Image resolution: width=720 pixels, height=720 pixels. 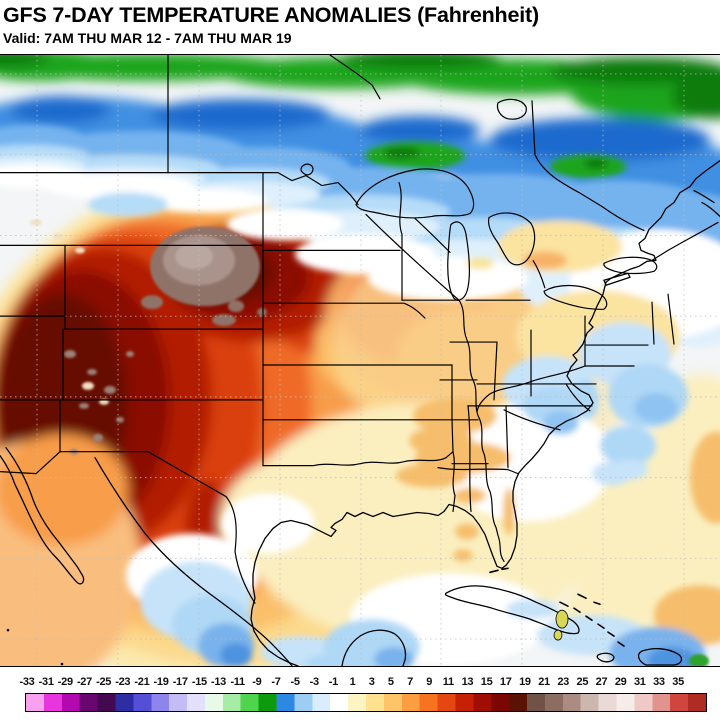 What do you see at coordinates (257, 682) in the screenshot?
I see `colorbar-tick: -9` at bounding box center [257, 682].